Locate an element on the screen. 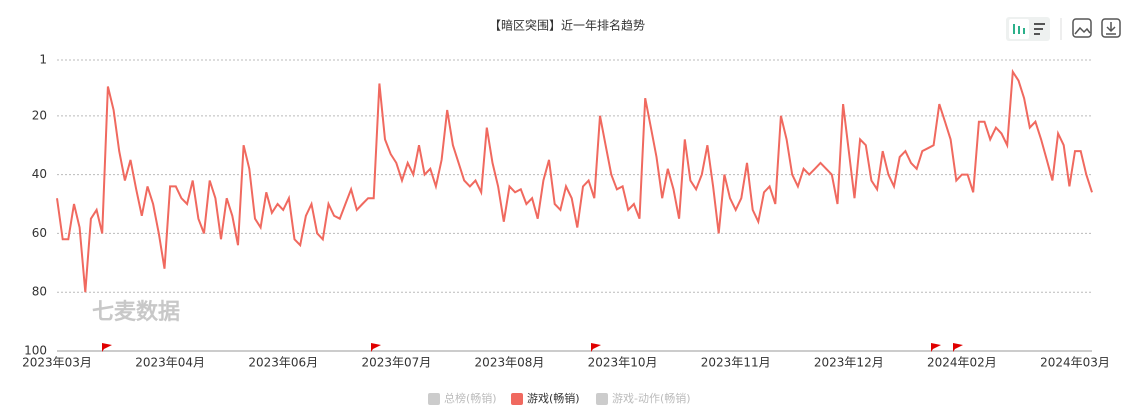 Image resolution: width=1135 pixels, height=412 pixels. x-tick-label: 2023年08月 is located at coordinates (510, 363).